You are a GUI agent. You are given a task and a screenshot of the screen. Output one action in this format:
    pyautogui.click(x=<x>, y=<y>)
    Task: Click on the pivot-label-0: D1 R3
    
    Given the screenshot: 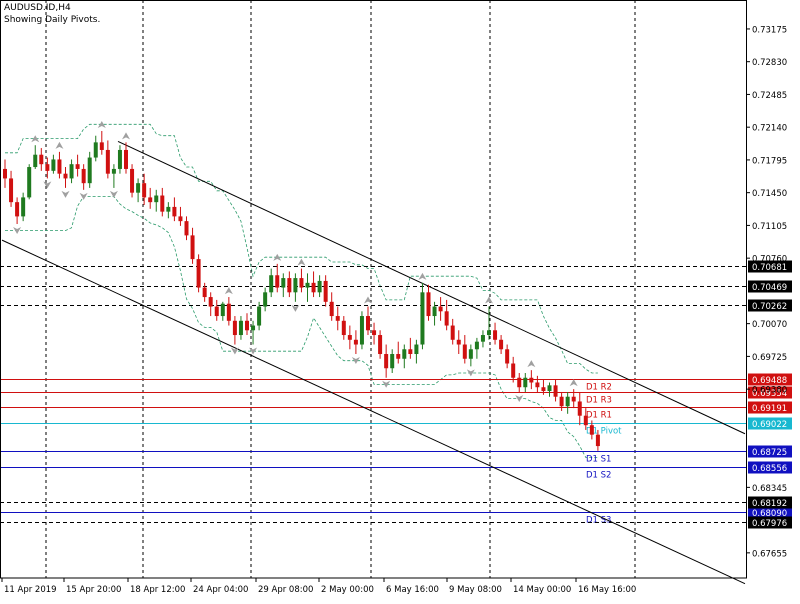 What is the action you would take?
    pyautogui.click(x=599, y=401)
    